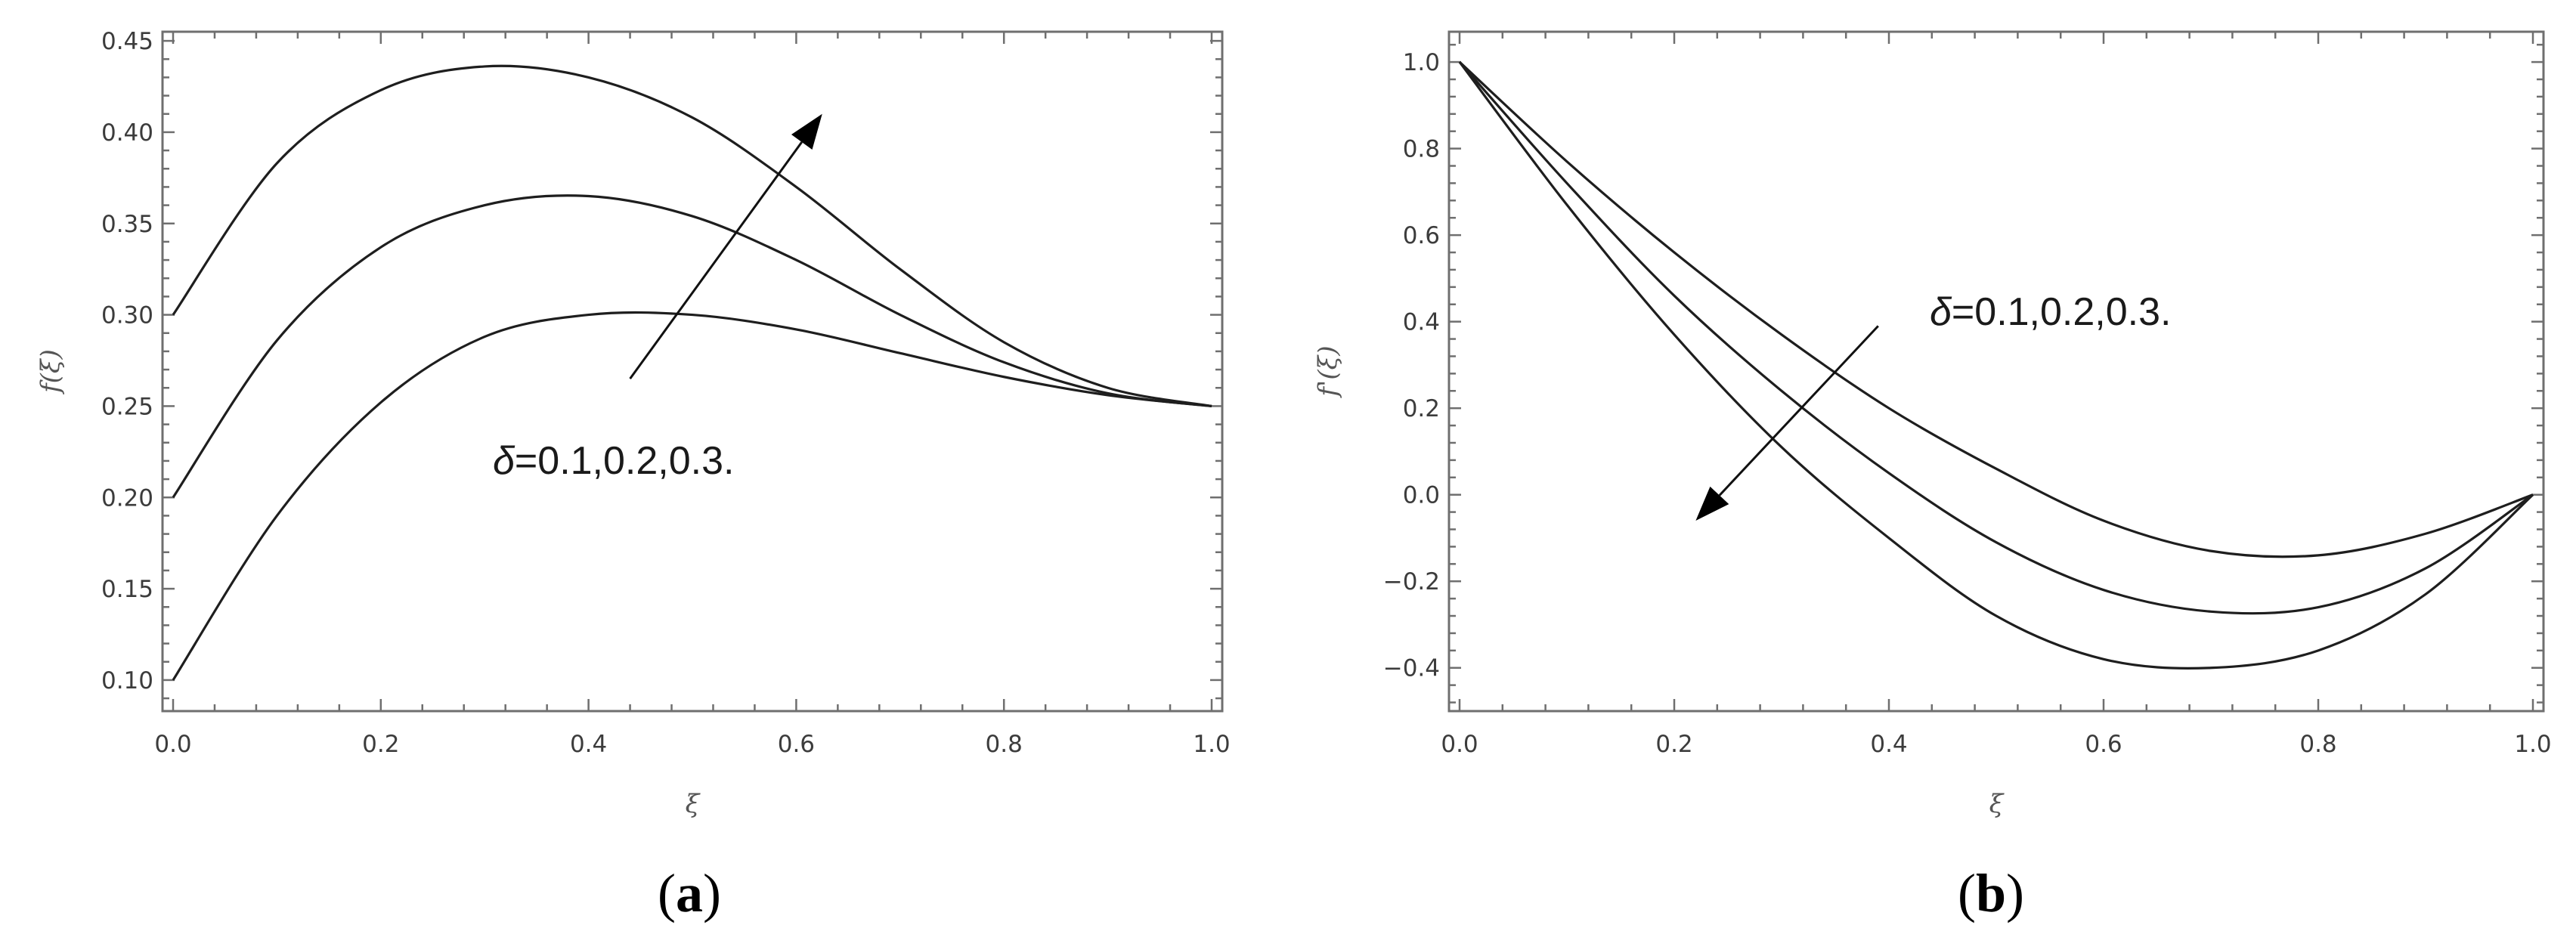 The image size is (2576, 931). Describe the element at coordinates (1421, 149) in the screenshot. I see `y-tick-label: 0.8` at that location.